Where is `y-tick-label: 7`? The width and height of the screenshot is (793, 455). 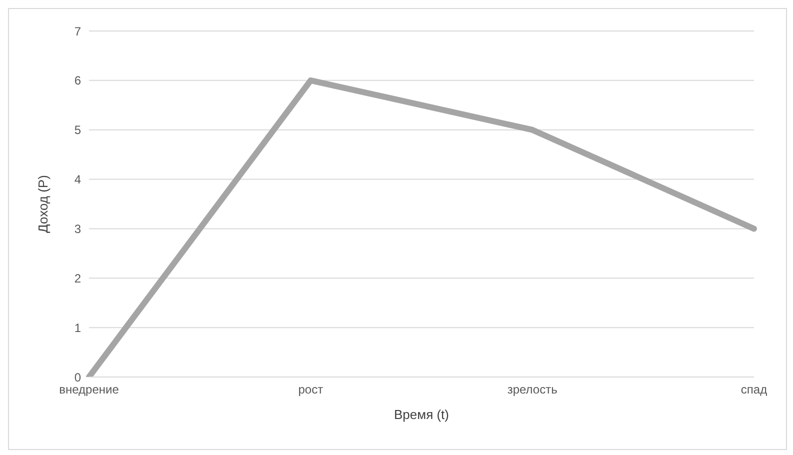
y-tick-label: 7 is located at coordinates (78, 31).